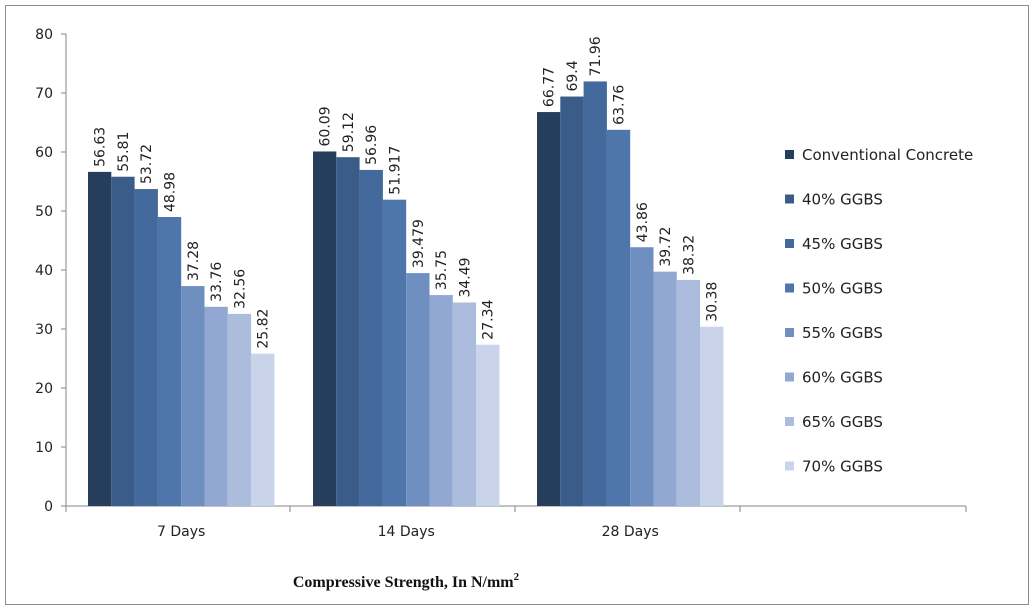 This screenshot has width=1036, height=611. I want to click on data-label: 39.479, so click(419, 243).